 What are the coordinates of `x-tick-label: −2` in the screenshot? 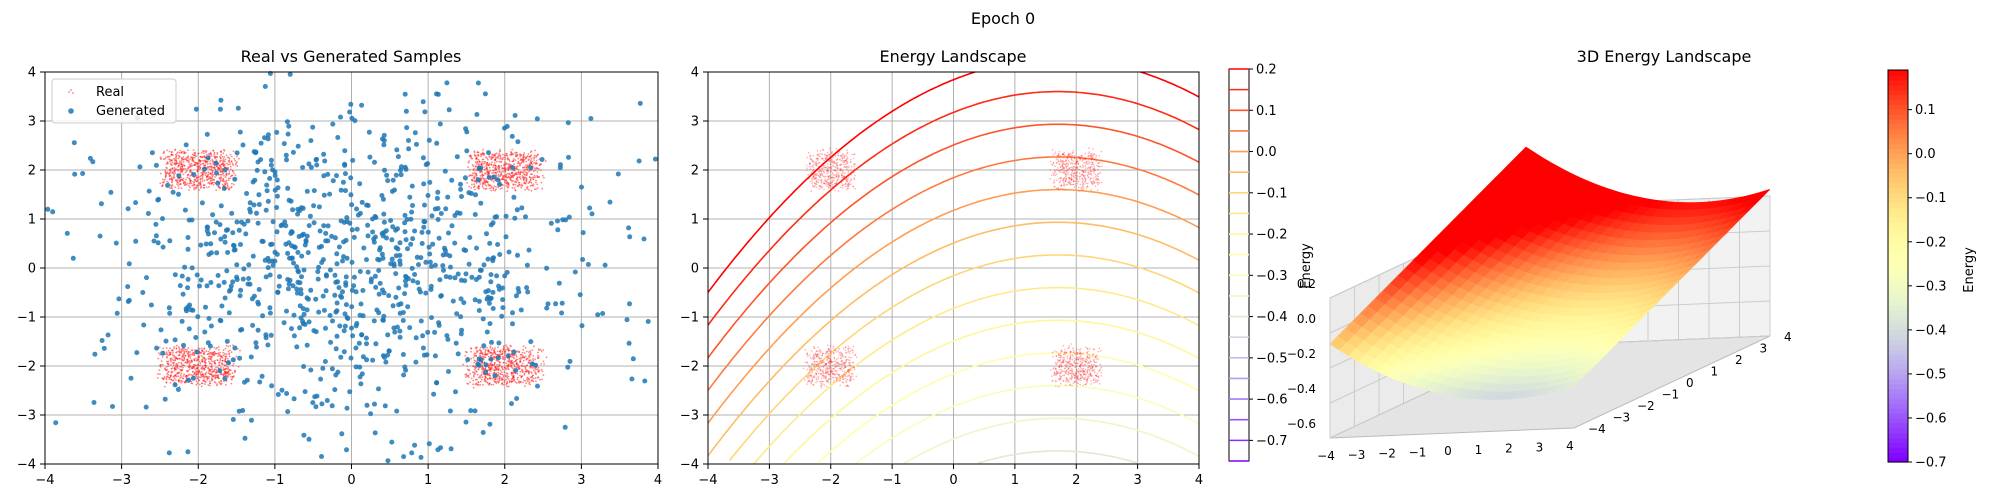 It's located at (198, 480).